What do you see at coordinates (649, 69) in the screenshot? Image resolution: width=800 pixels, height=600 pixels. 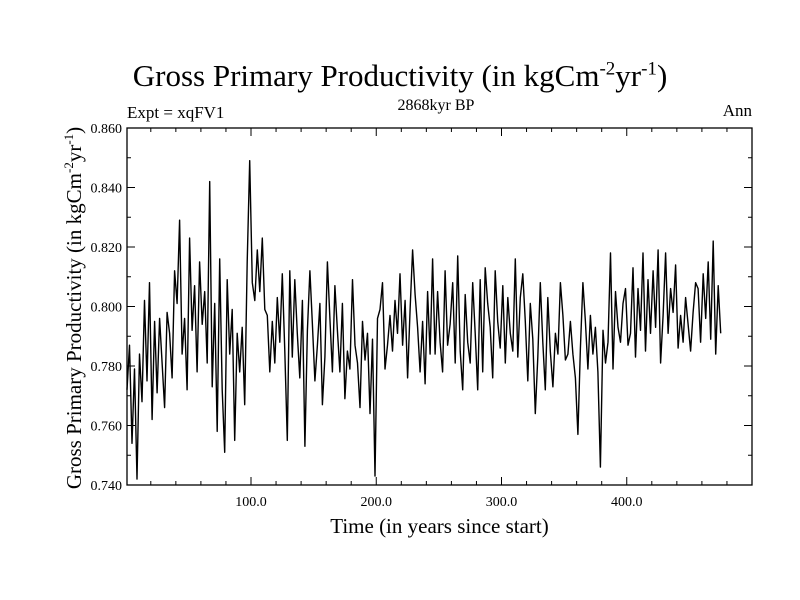 I see `title-superscript-2: -1` at bounding box center [649, 69].